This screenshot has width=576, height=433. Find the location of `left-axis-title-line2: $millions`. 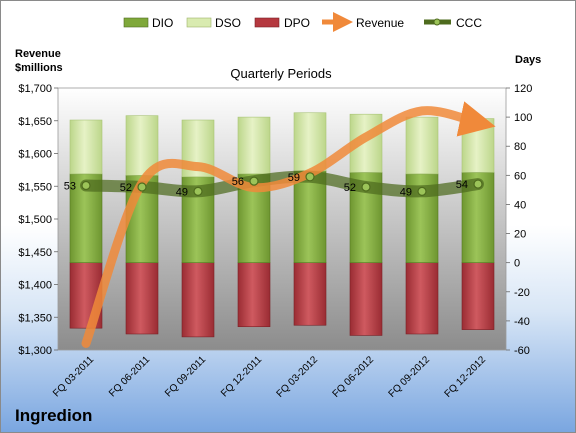

left-axis-title-line2: $millions is located at coordinates (39, 68).